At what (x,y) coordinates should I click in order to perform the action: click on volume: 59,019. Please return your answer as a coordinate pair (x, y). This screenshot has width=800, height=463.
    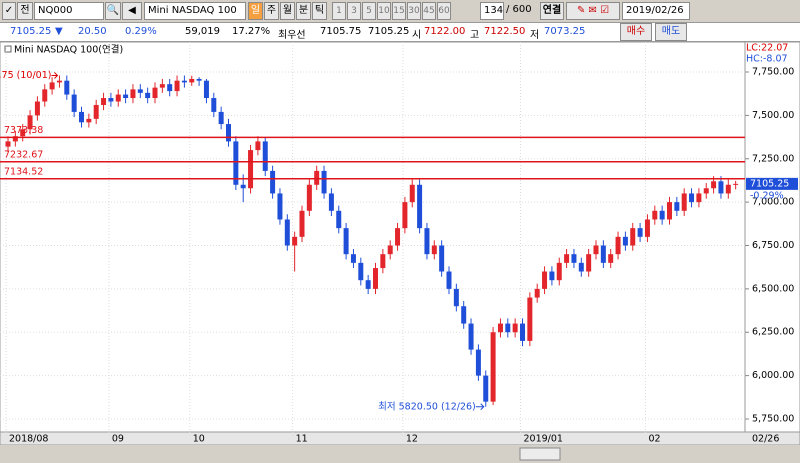
    Looking at the image, I should click on (202, 31).